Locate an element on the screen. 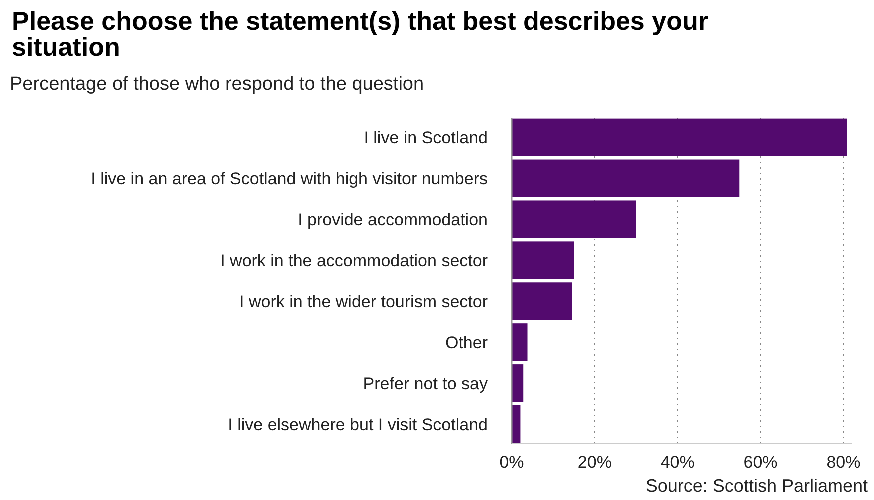 The height and width of the screenshot is (500, 874). y-tick-label: I provide accommodation is located at coordinates (393, 220).